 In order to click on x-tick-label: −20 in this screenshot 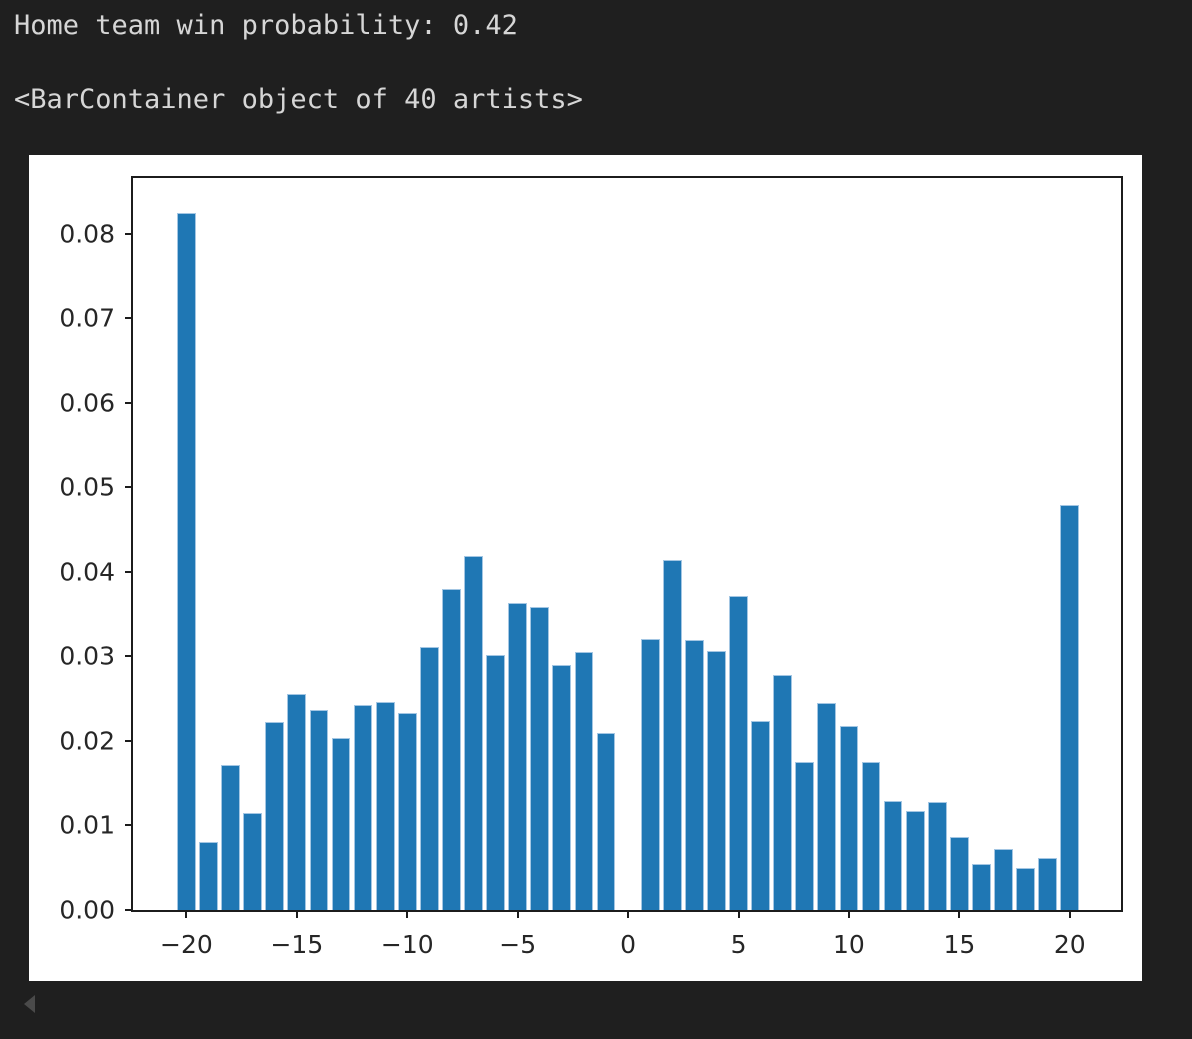, I will do `click(186, 944)`.